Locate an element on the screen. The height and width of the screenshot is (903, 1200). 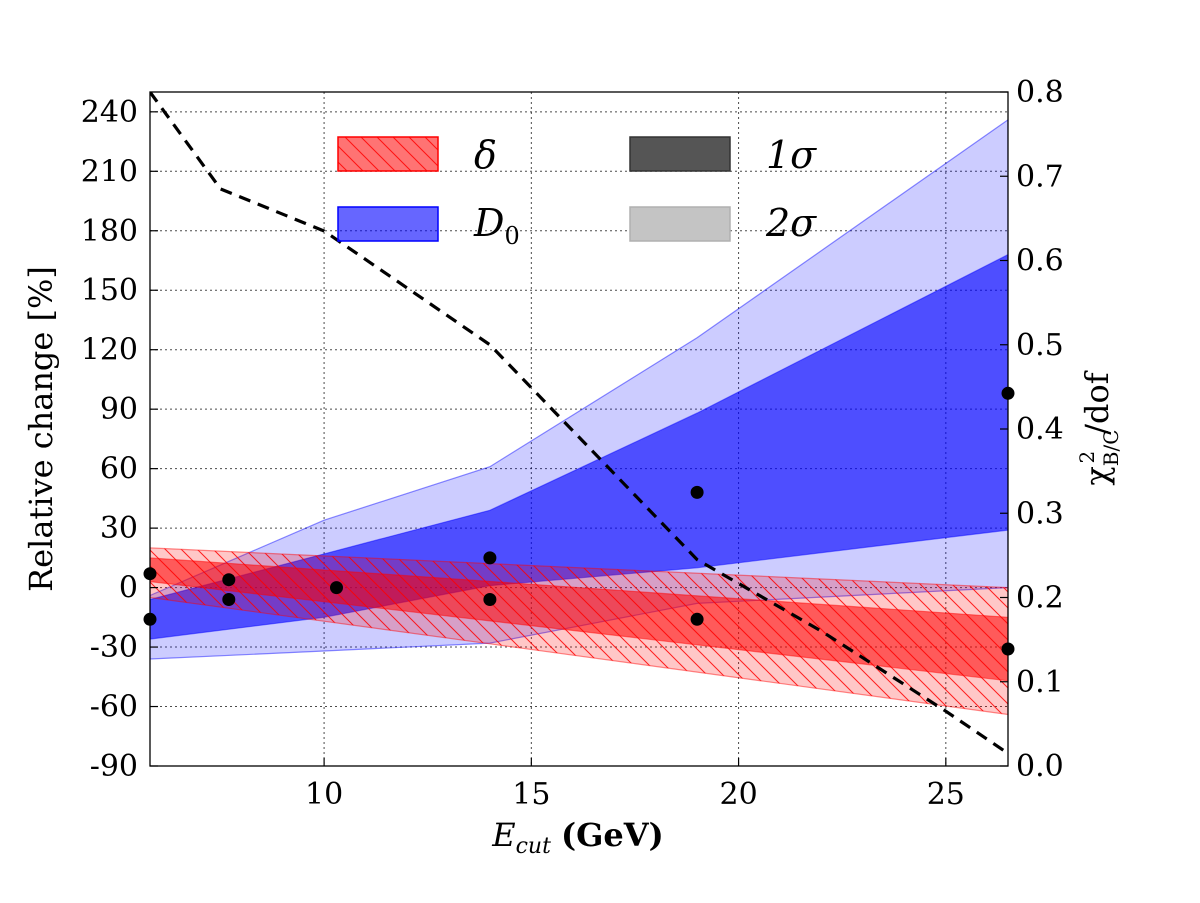
x-tick-label: 10 is located at coordinates (324, 794).